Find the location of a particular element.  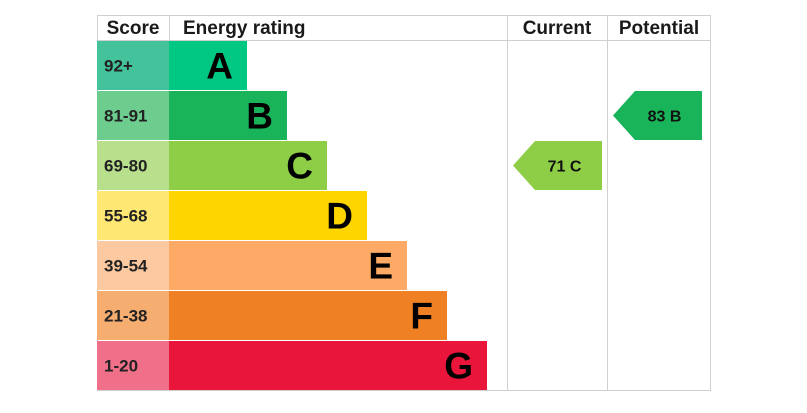

header-potential: Potential is located at coordinates (659, 28).